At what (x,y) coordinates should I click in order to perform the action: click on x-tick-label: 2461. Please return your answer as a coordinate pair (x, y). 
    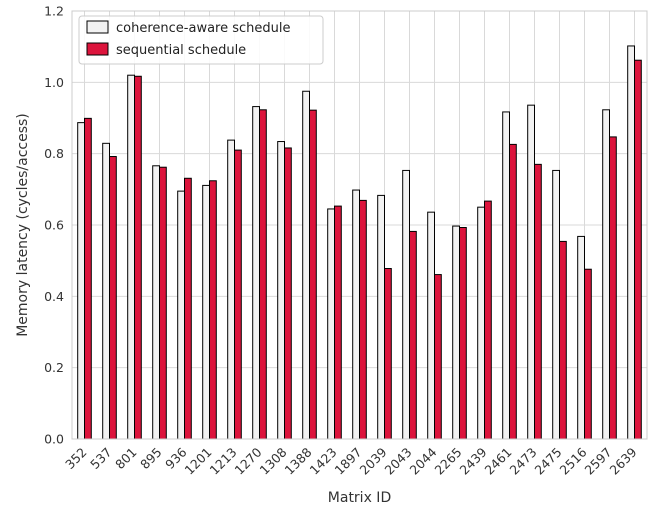
    Looking at the image, I should click on (498, 461).